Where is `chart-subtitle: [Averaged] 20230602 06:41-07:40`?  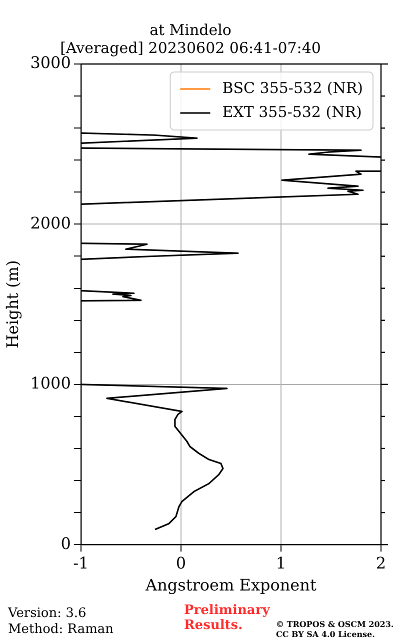
chart-subtitle: [Averaged] 20230602 06:41-07:40 is located at coordinates (190, 47).